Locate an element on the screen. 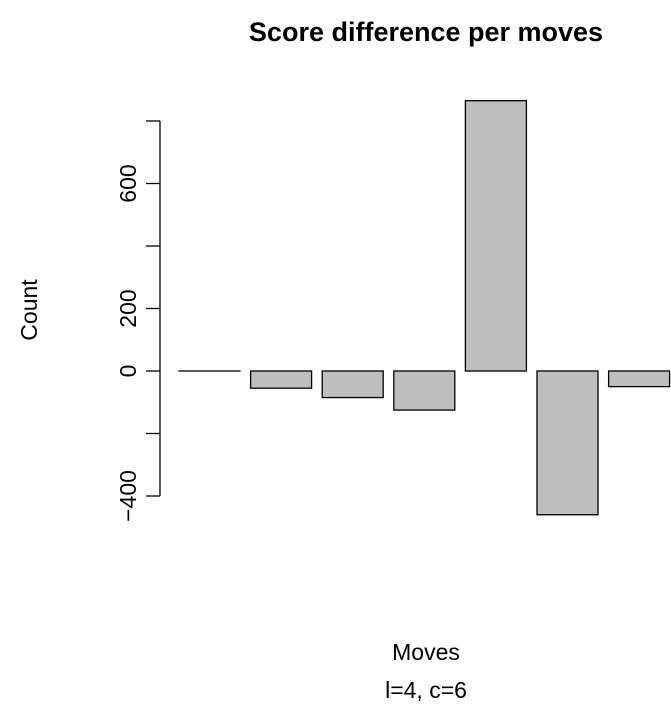 Image resolution: width=671 pixels, height=707 pixels. y-axis: −400 0 200 600 is located at coordinates (138, 321).